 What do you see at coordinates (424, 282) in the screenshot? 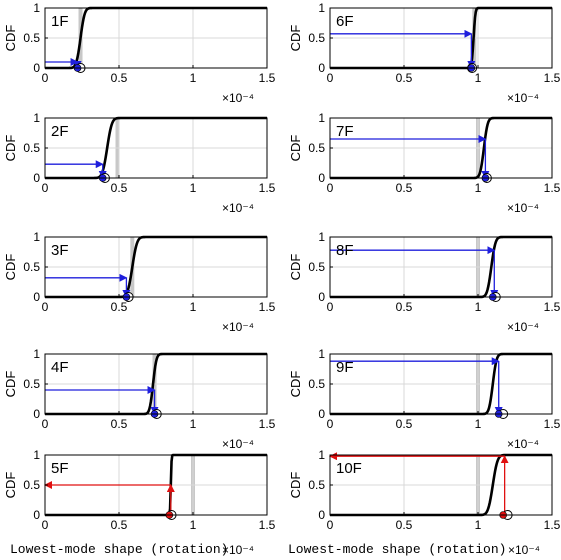
I see `panel-8f: 0 0.5 1 1.5 0 0.5 1 CDF 8F ×10⁻⁴` at bounding box center [424, 282].